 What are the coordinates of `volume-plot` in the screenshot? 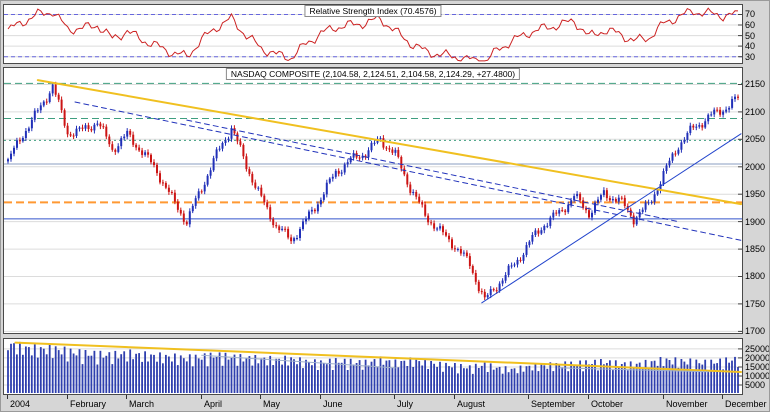 It's located at (373, 366).